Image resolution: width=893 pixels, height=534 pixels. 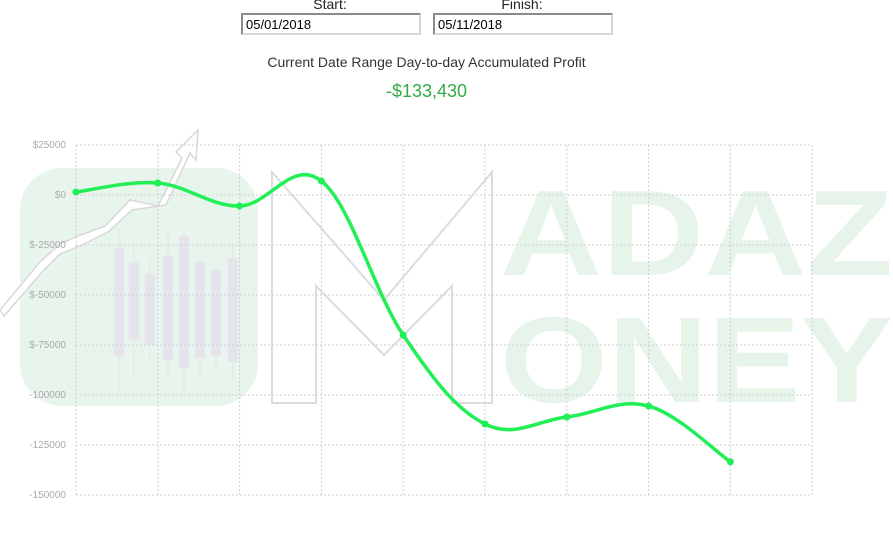 What do you see at coordinates (47, 345) in the screenshot?
I see `y-tick-label: $-75000` at bounding box center [47, 345].